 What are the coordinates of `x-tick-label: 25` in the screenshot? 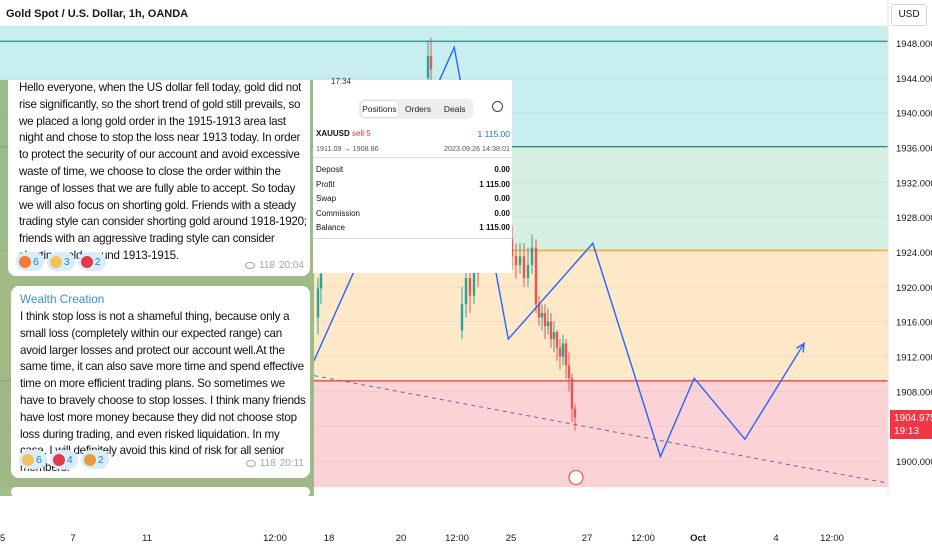 It's located at (511, 538).